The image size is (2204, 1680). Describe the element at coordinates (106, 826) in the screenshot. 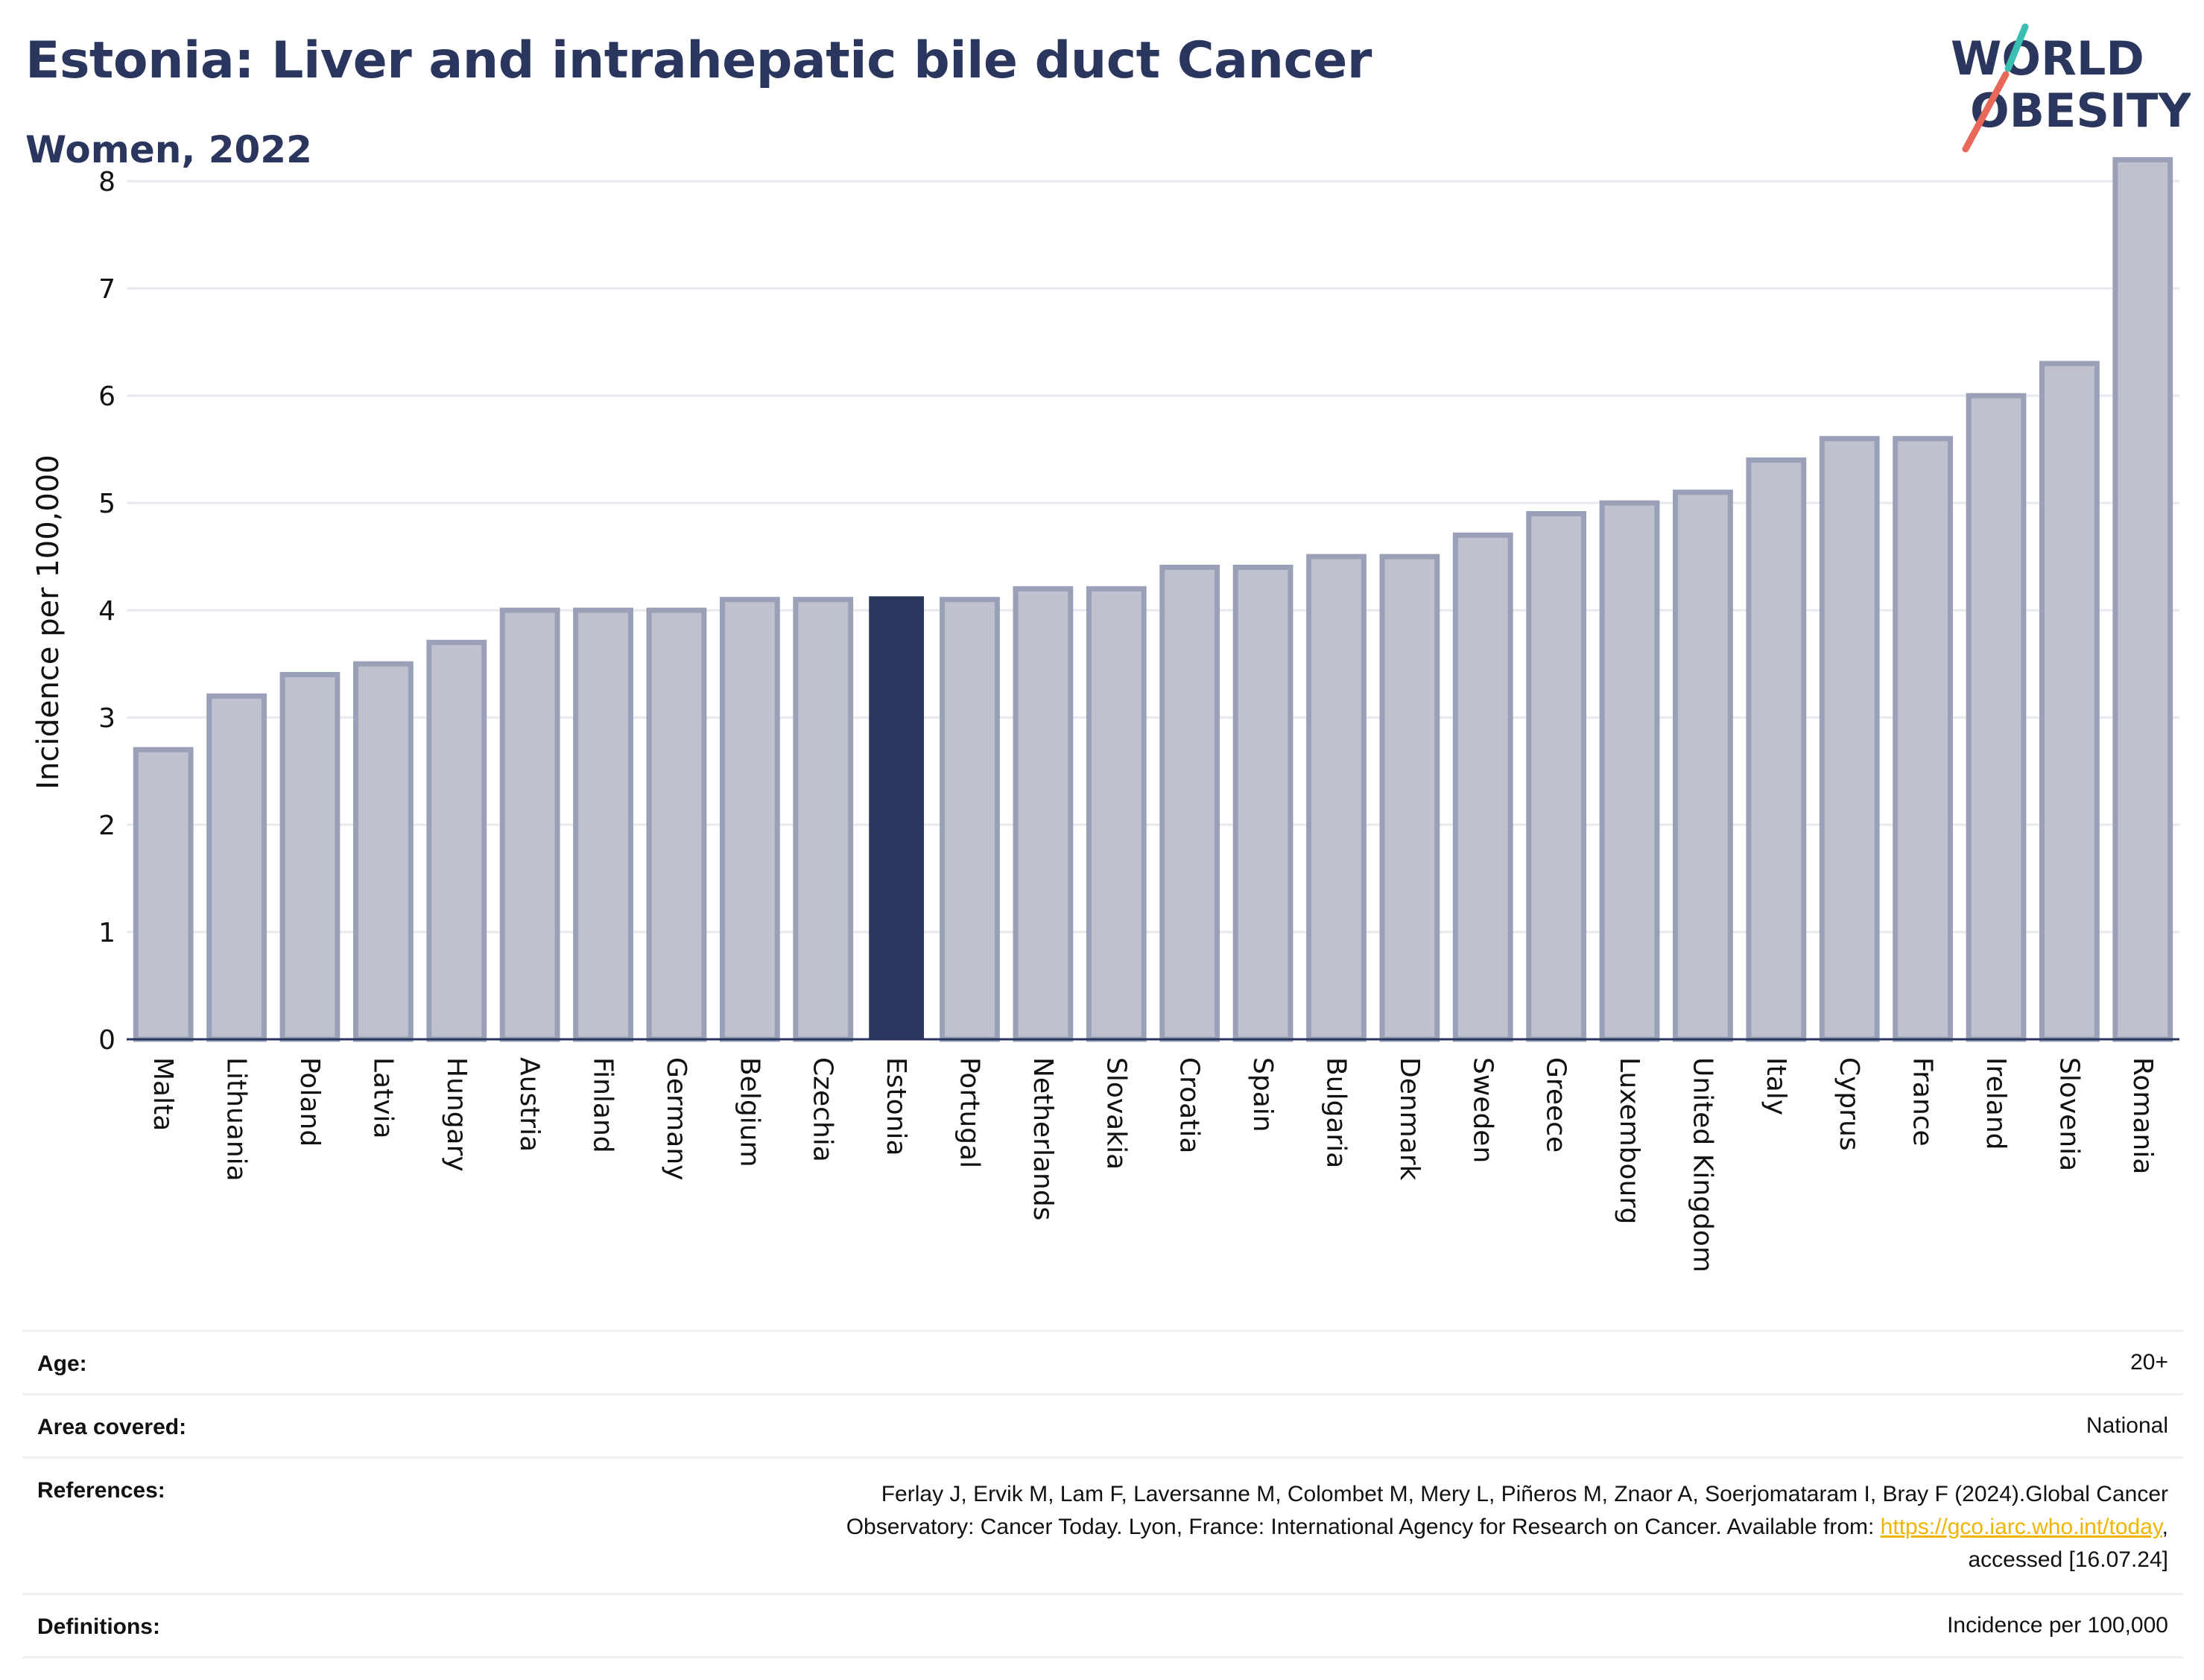

I see `y-tick-label: 2` at that location.